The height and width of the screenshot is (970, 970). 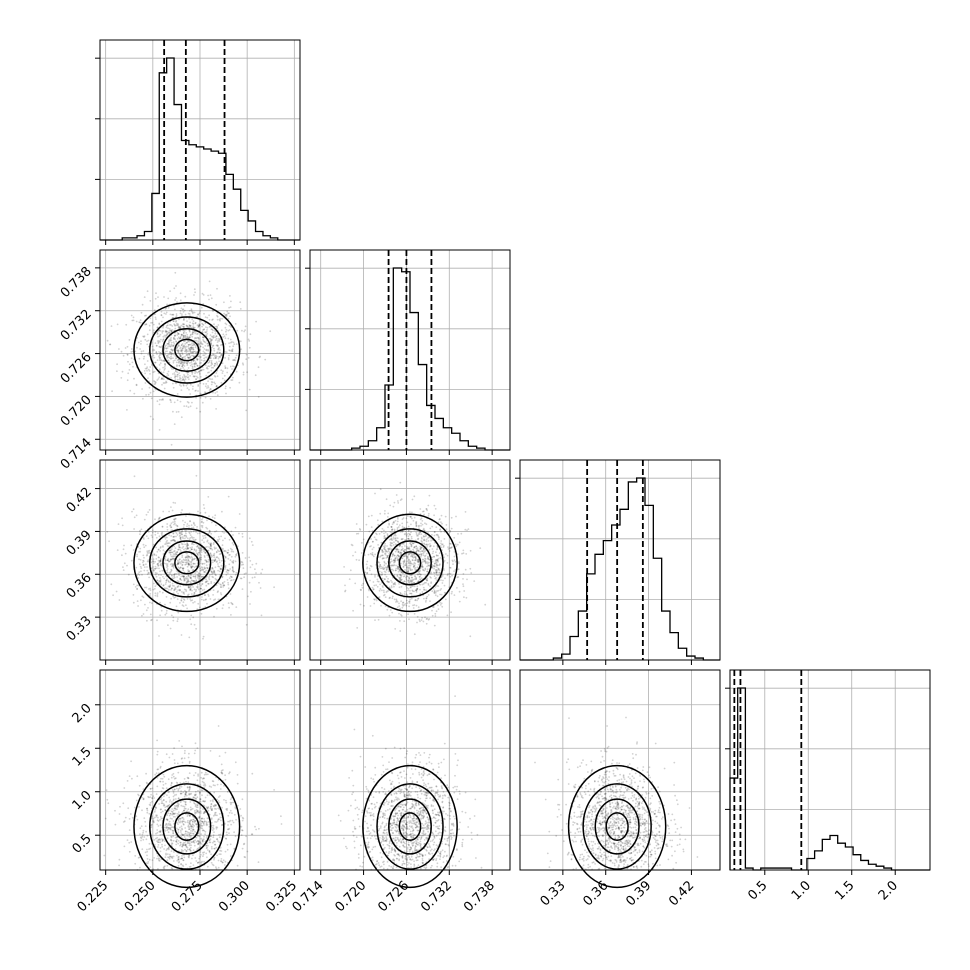 I want to click on panel-frame, so click(x=620, y=560).